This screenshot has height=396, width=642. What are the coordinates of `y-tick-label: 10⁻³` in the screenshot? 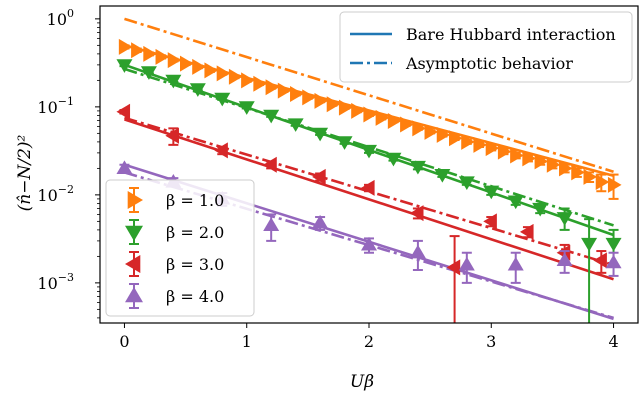 It's located at (55, 282).